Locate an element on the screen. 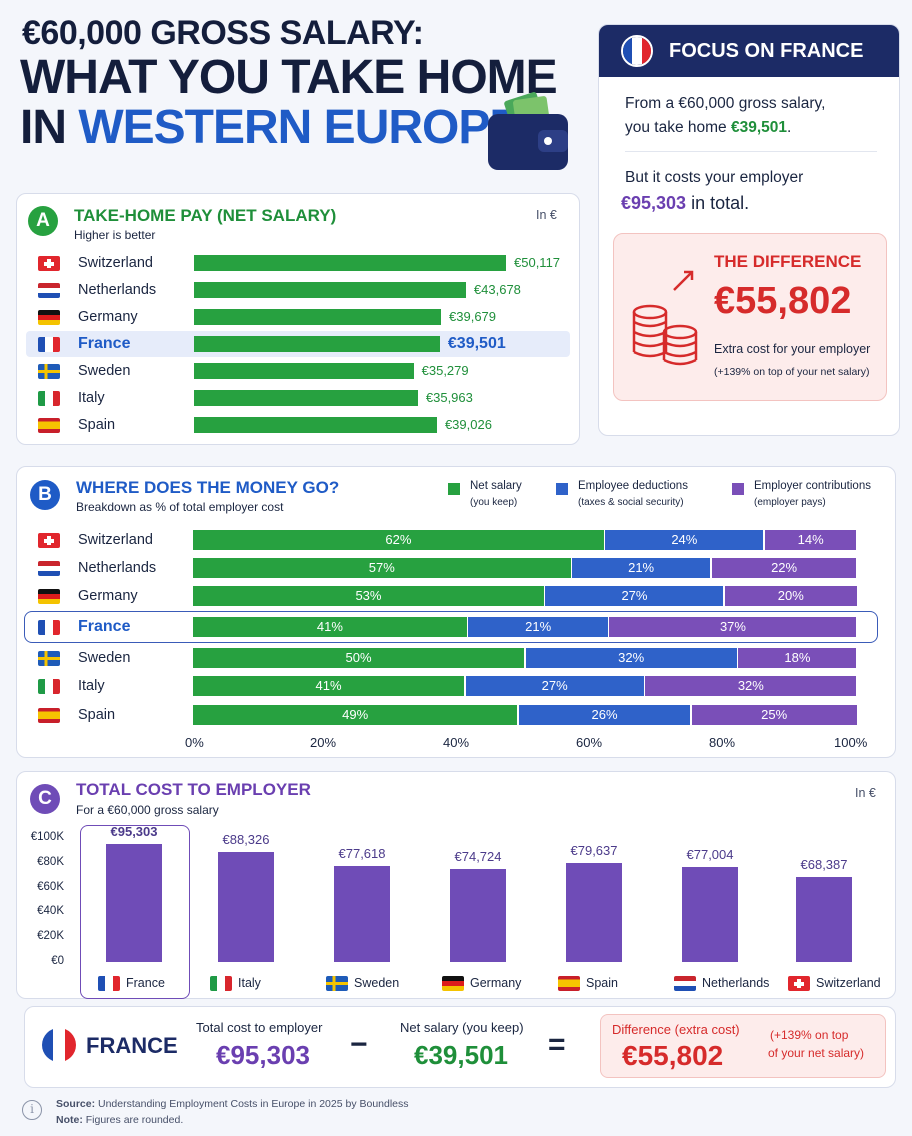 The image size is (912, 1136). data-label: €39,501 is located at coordinates (476, 343).